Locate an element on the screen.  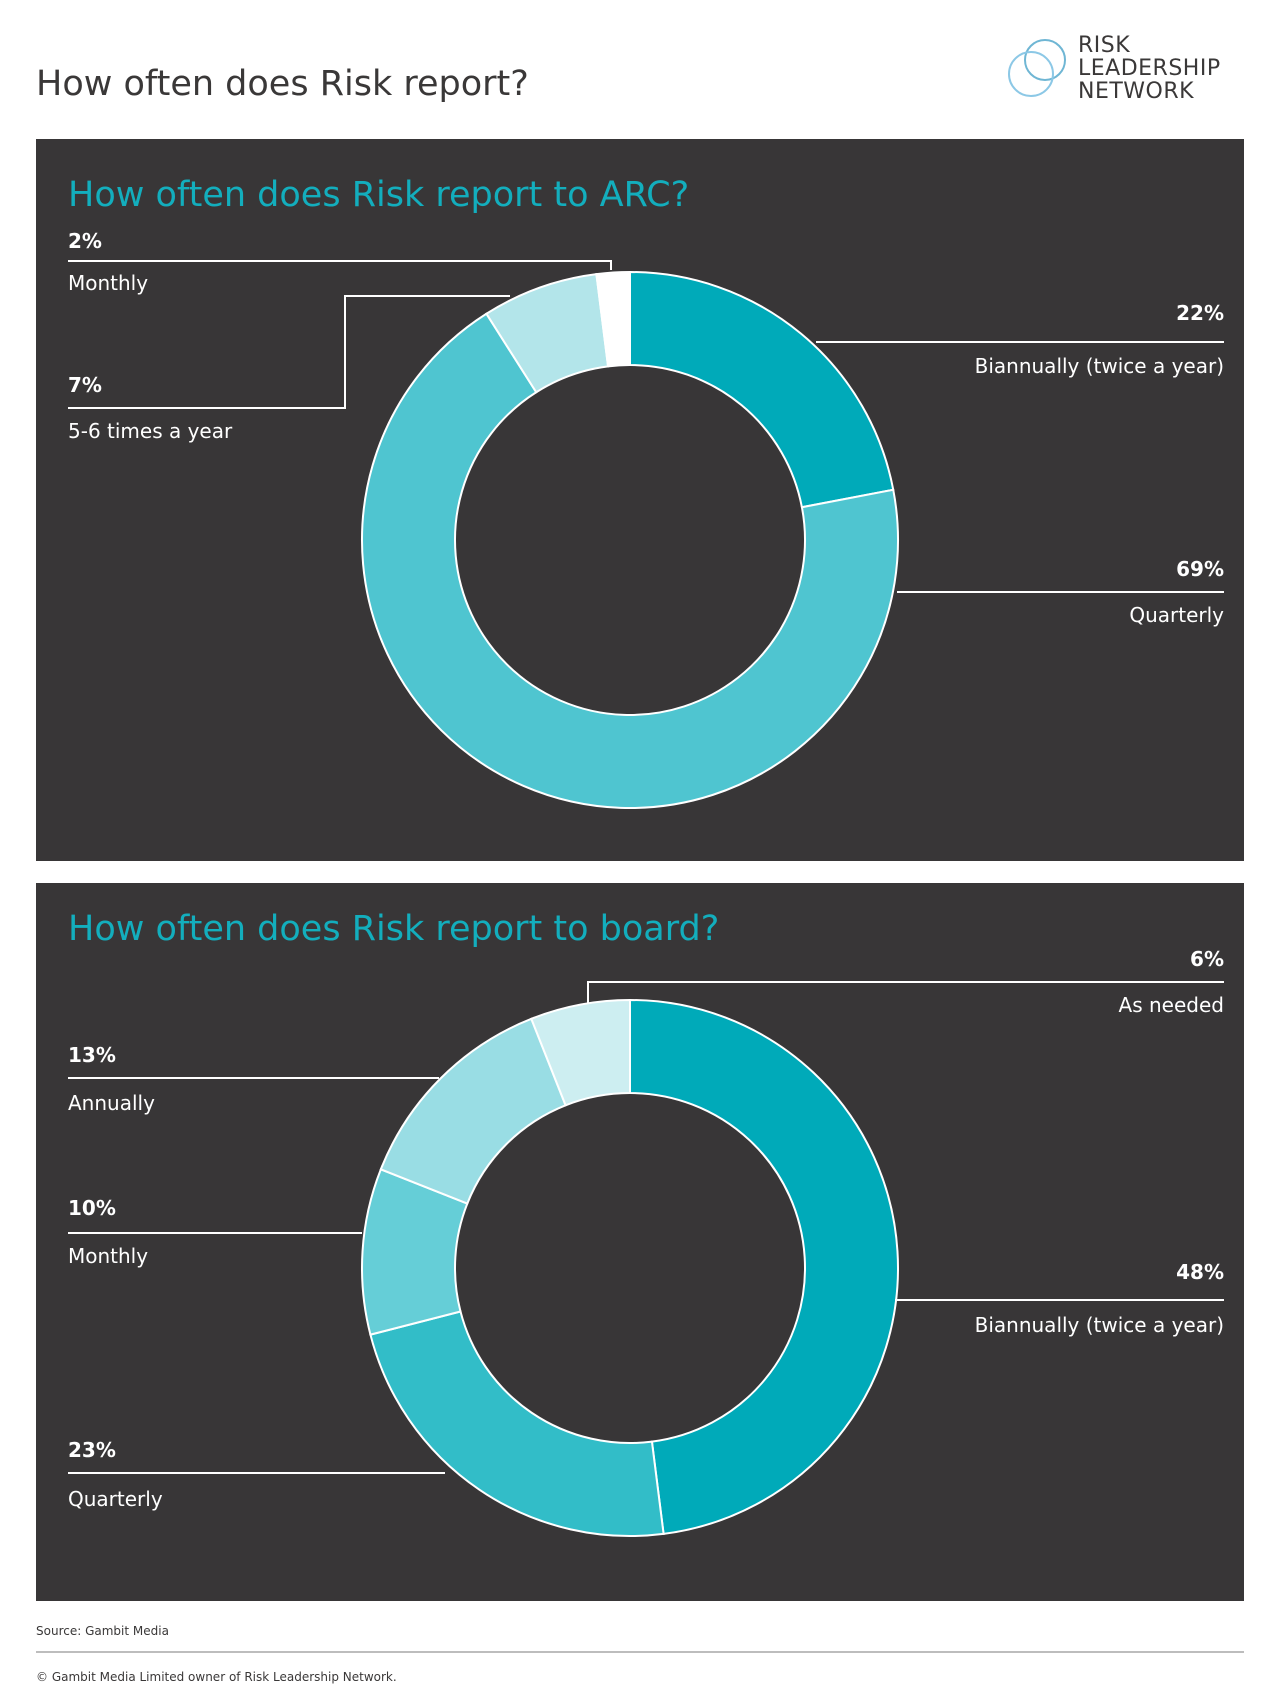
leader-line-monthly is located at coordinates (340, 265).